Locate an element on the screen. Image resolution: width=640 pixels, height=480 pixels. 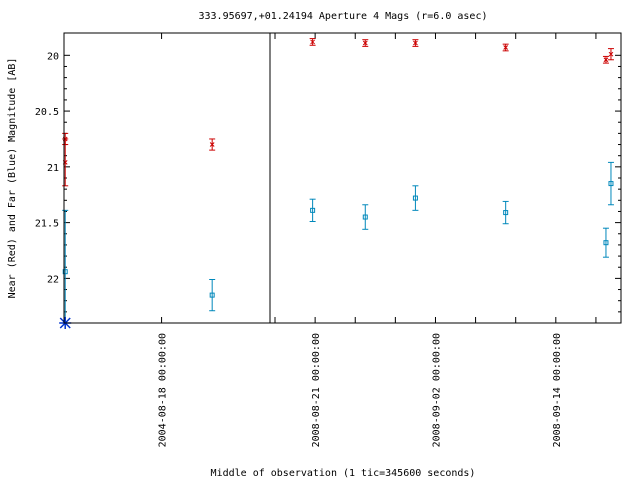
y-tick-label: 21.5 is located at coordinates (47, 224).